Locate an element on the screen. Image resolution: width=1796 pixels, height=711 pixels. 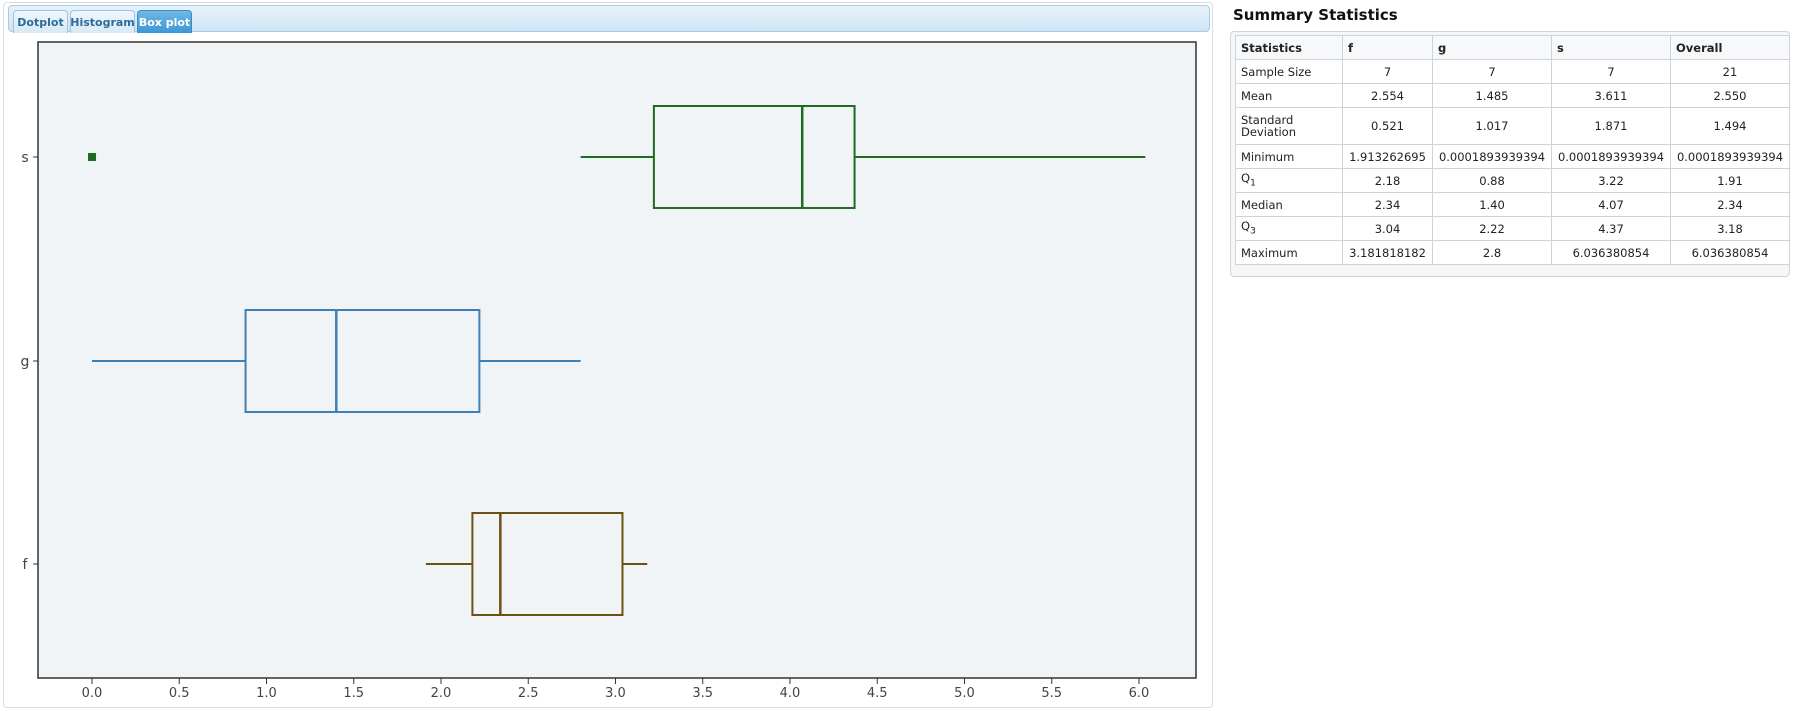
y-tick-label: f is located at coordinates (26, 565).